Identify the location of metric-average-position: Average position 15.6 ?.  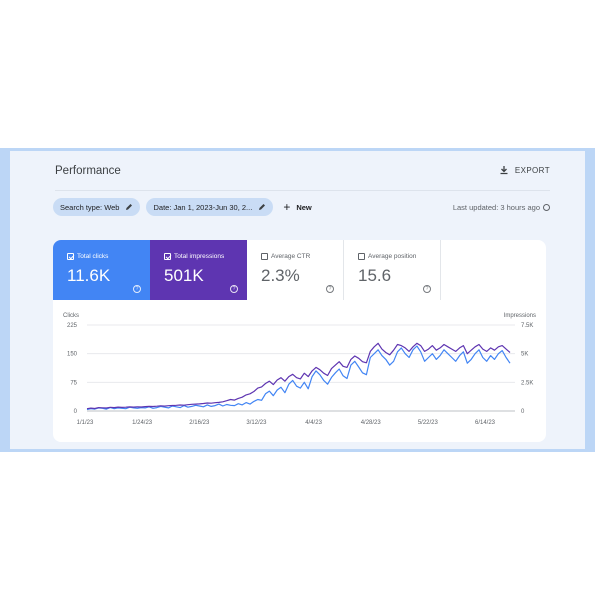
(392, 270).